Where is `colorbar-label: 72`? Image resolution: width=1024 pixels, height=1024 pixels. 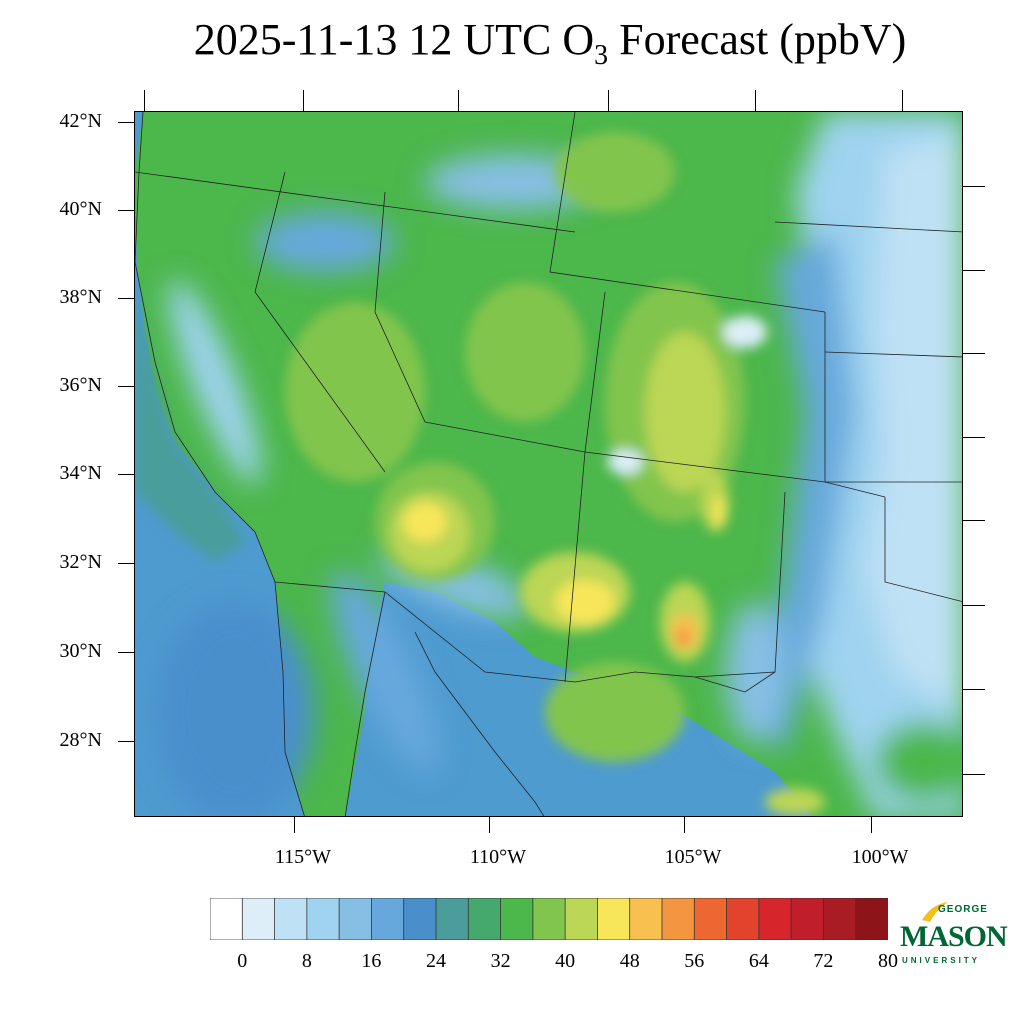
colorbar-label: 72 is located at coordinates (823, 961).